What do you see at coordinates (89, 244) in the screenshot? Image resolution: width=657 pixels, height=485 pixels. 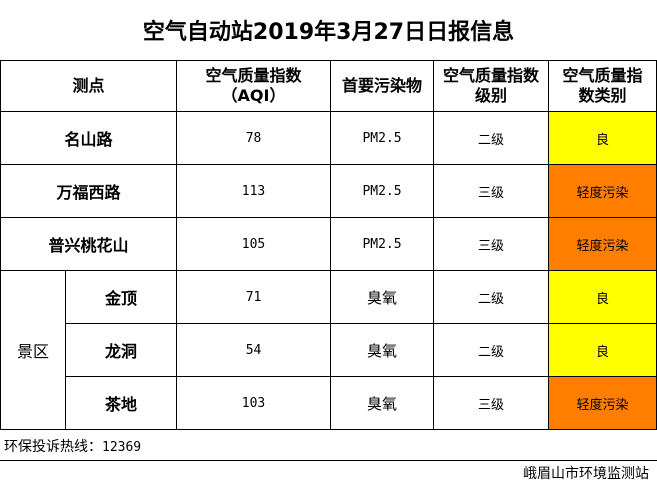 I see `station-cell: 普兴桃花山` at bounding box center [89, 244].